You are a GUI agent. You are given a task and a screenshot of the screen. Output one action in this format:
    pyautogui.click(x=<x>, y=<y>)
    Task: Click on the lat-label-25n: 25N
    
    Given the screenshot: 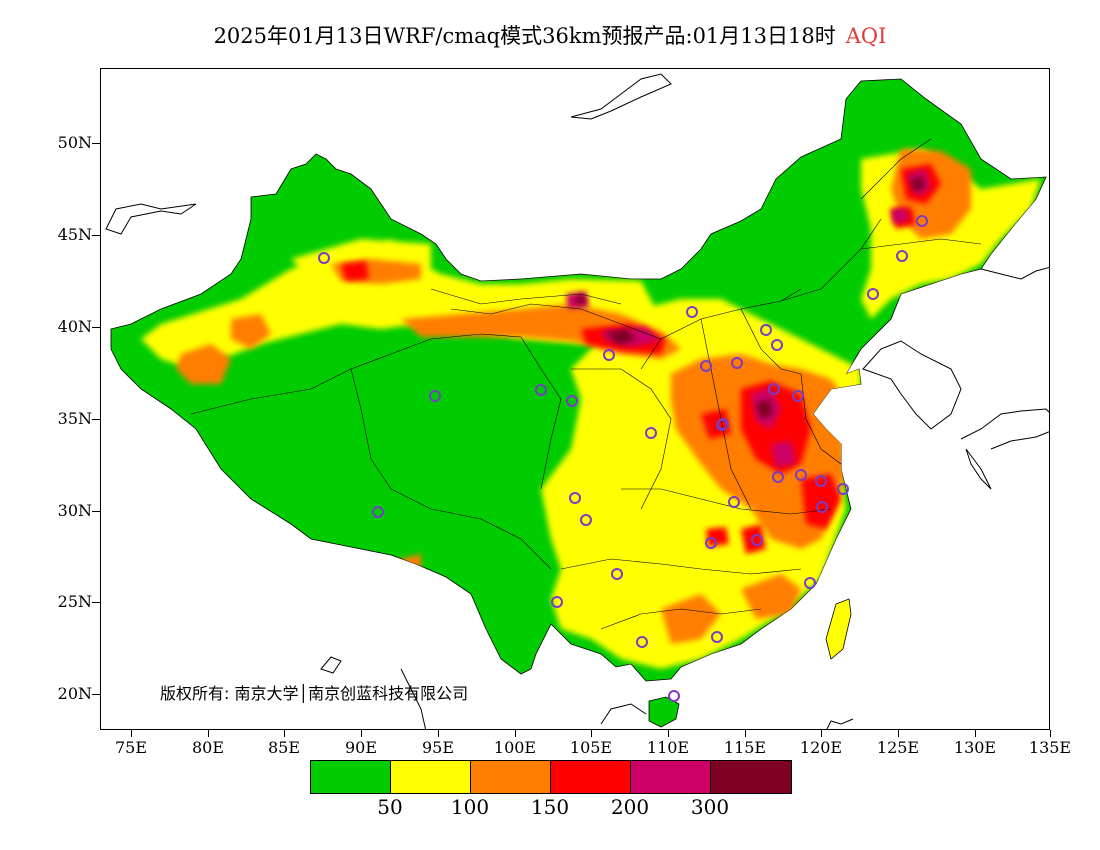 What is the action you would take?
    pyautogui.click(x=74, y=601)
    